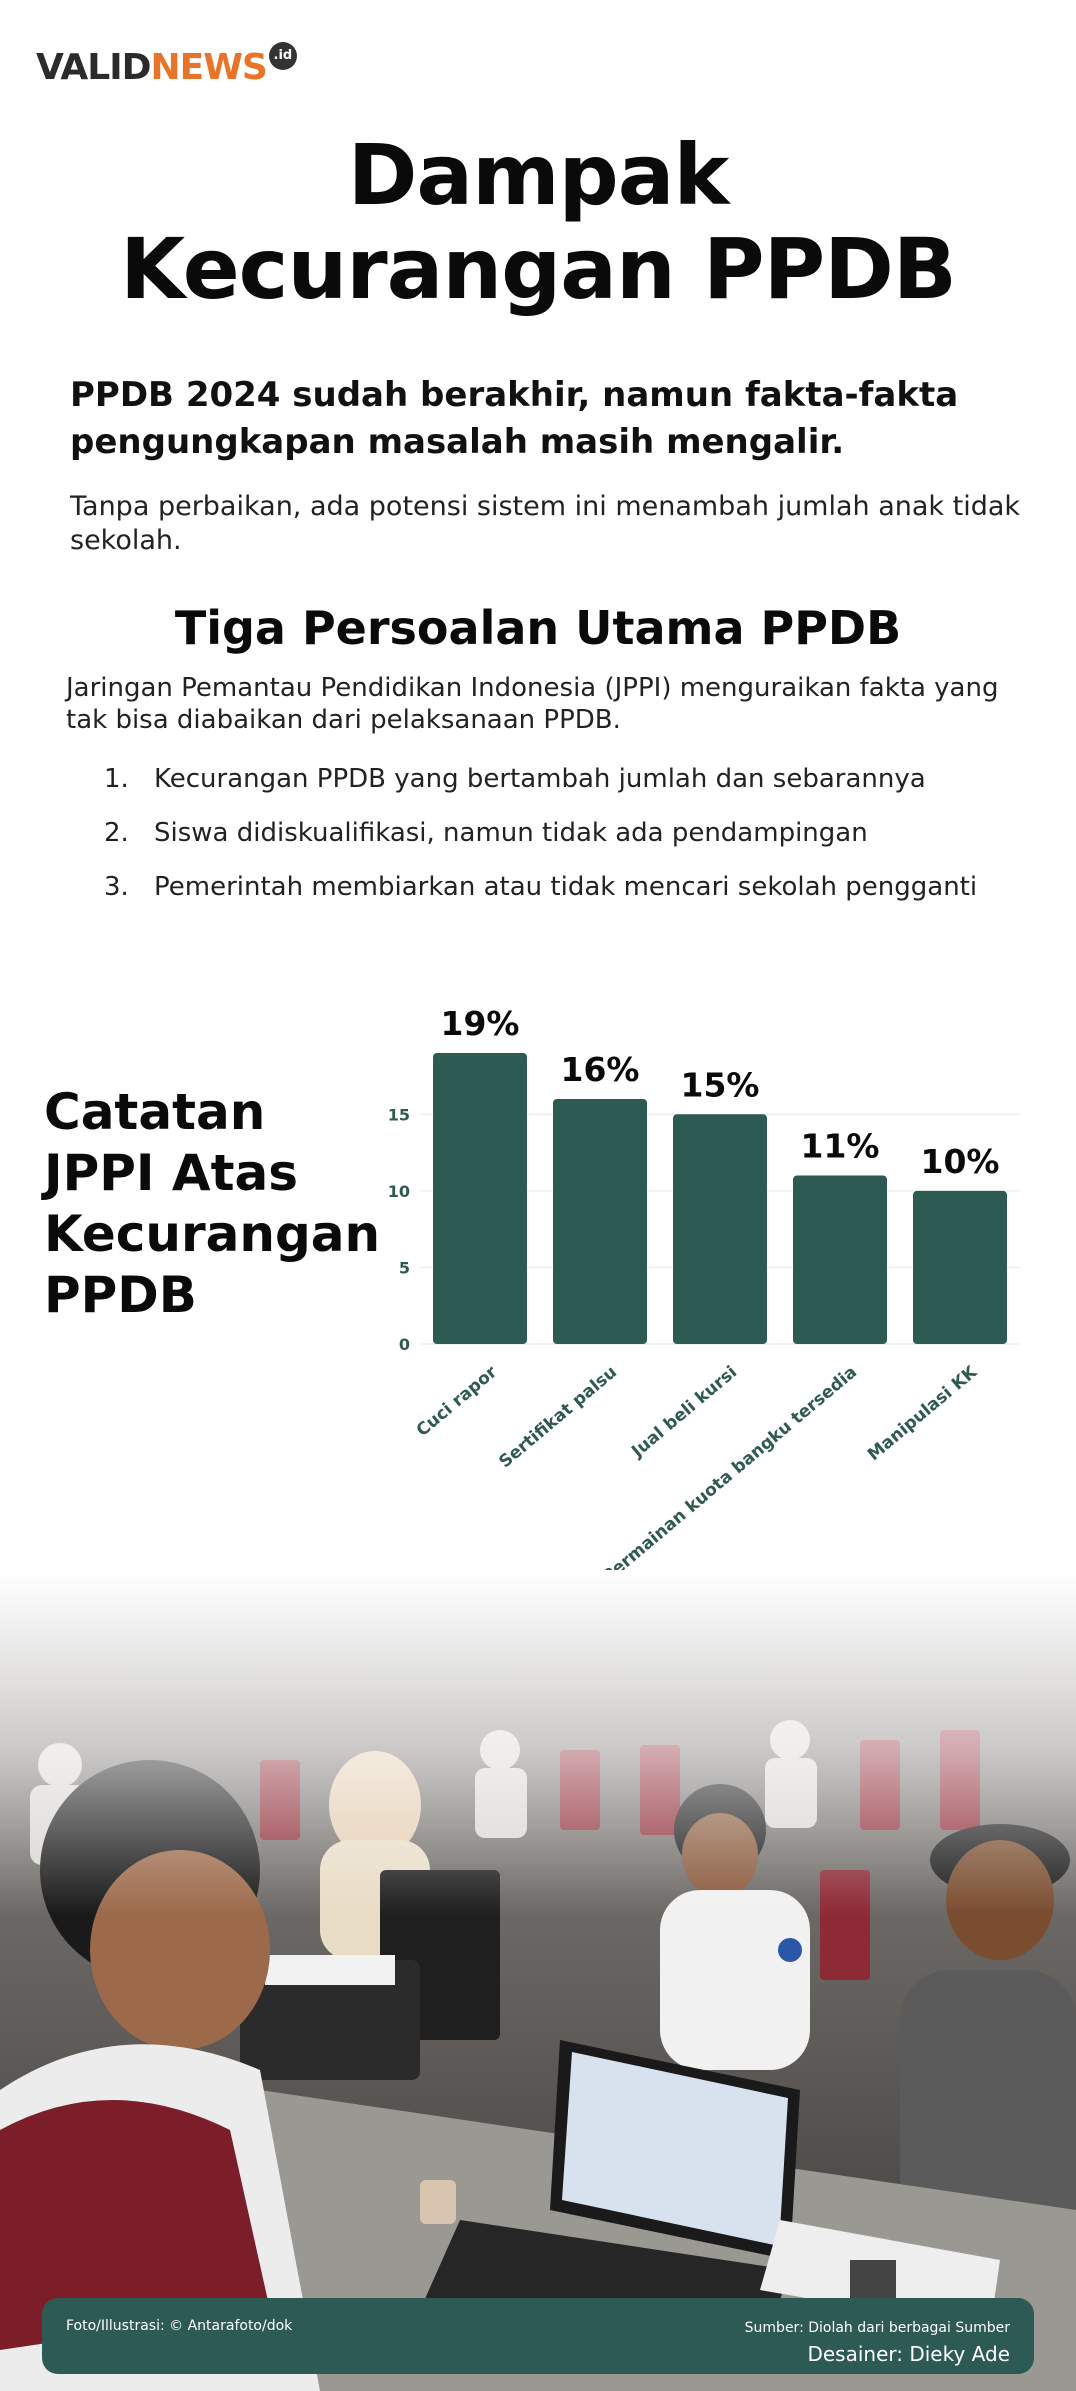 The image size is (1076, 2391). I want to click on source-text: Sumber: Diolah dari berbagai Sumber, so click(877, 2328).